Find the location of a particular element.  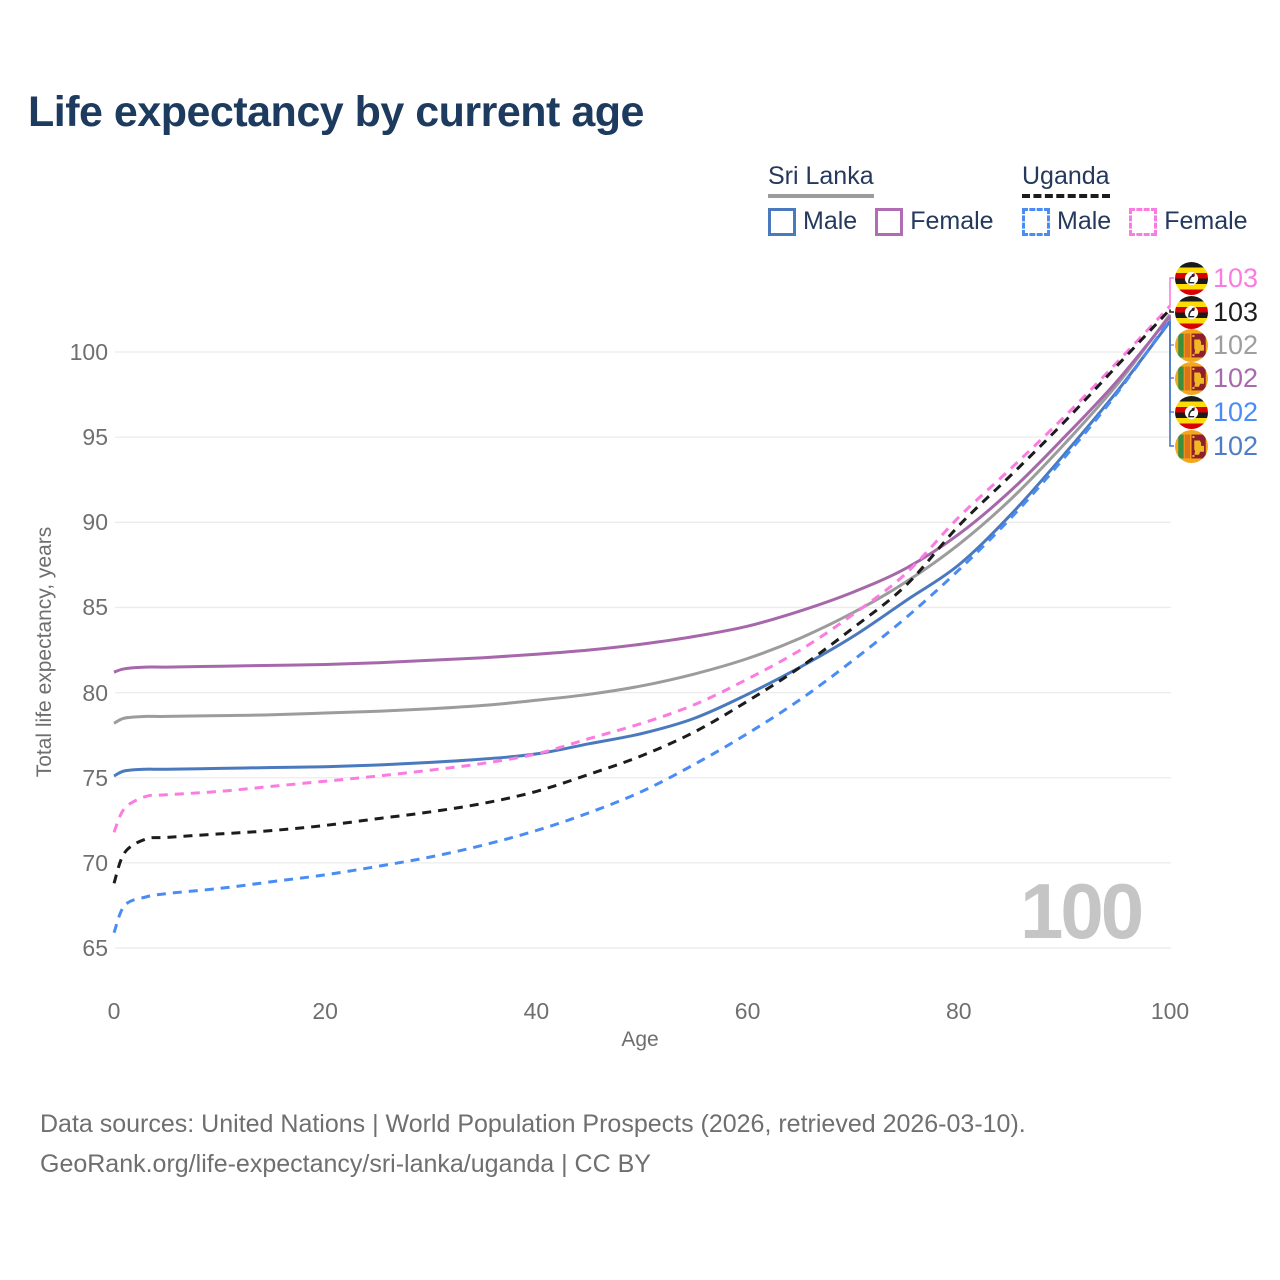

end-label-row-uganda-both: 103 is located at coordinates (1216, 312).